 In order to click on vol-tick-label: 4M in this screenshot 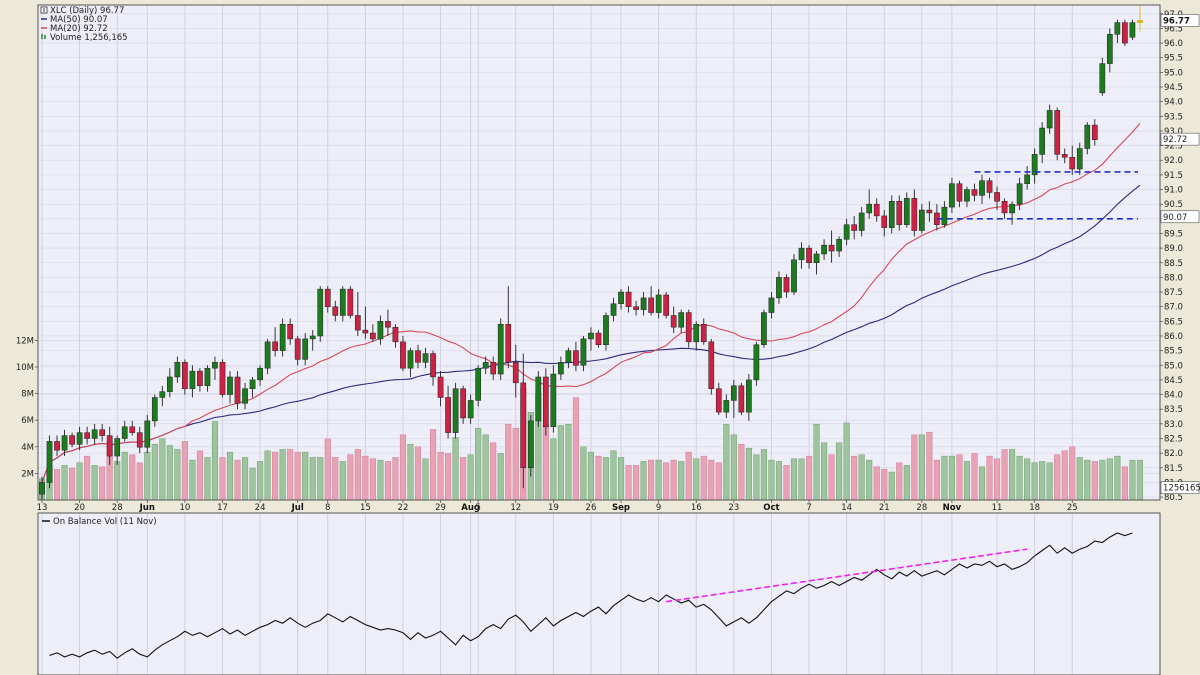, I will do `click(27, 448)`.